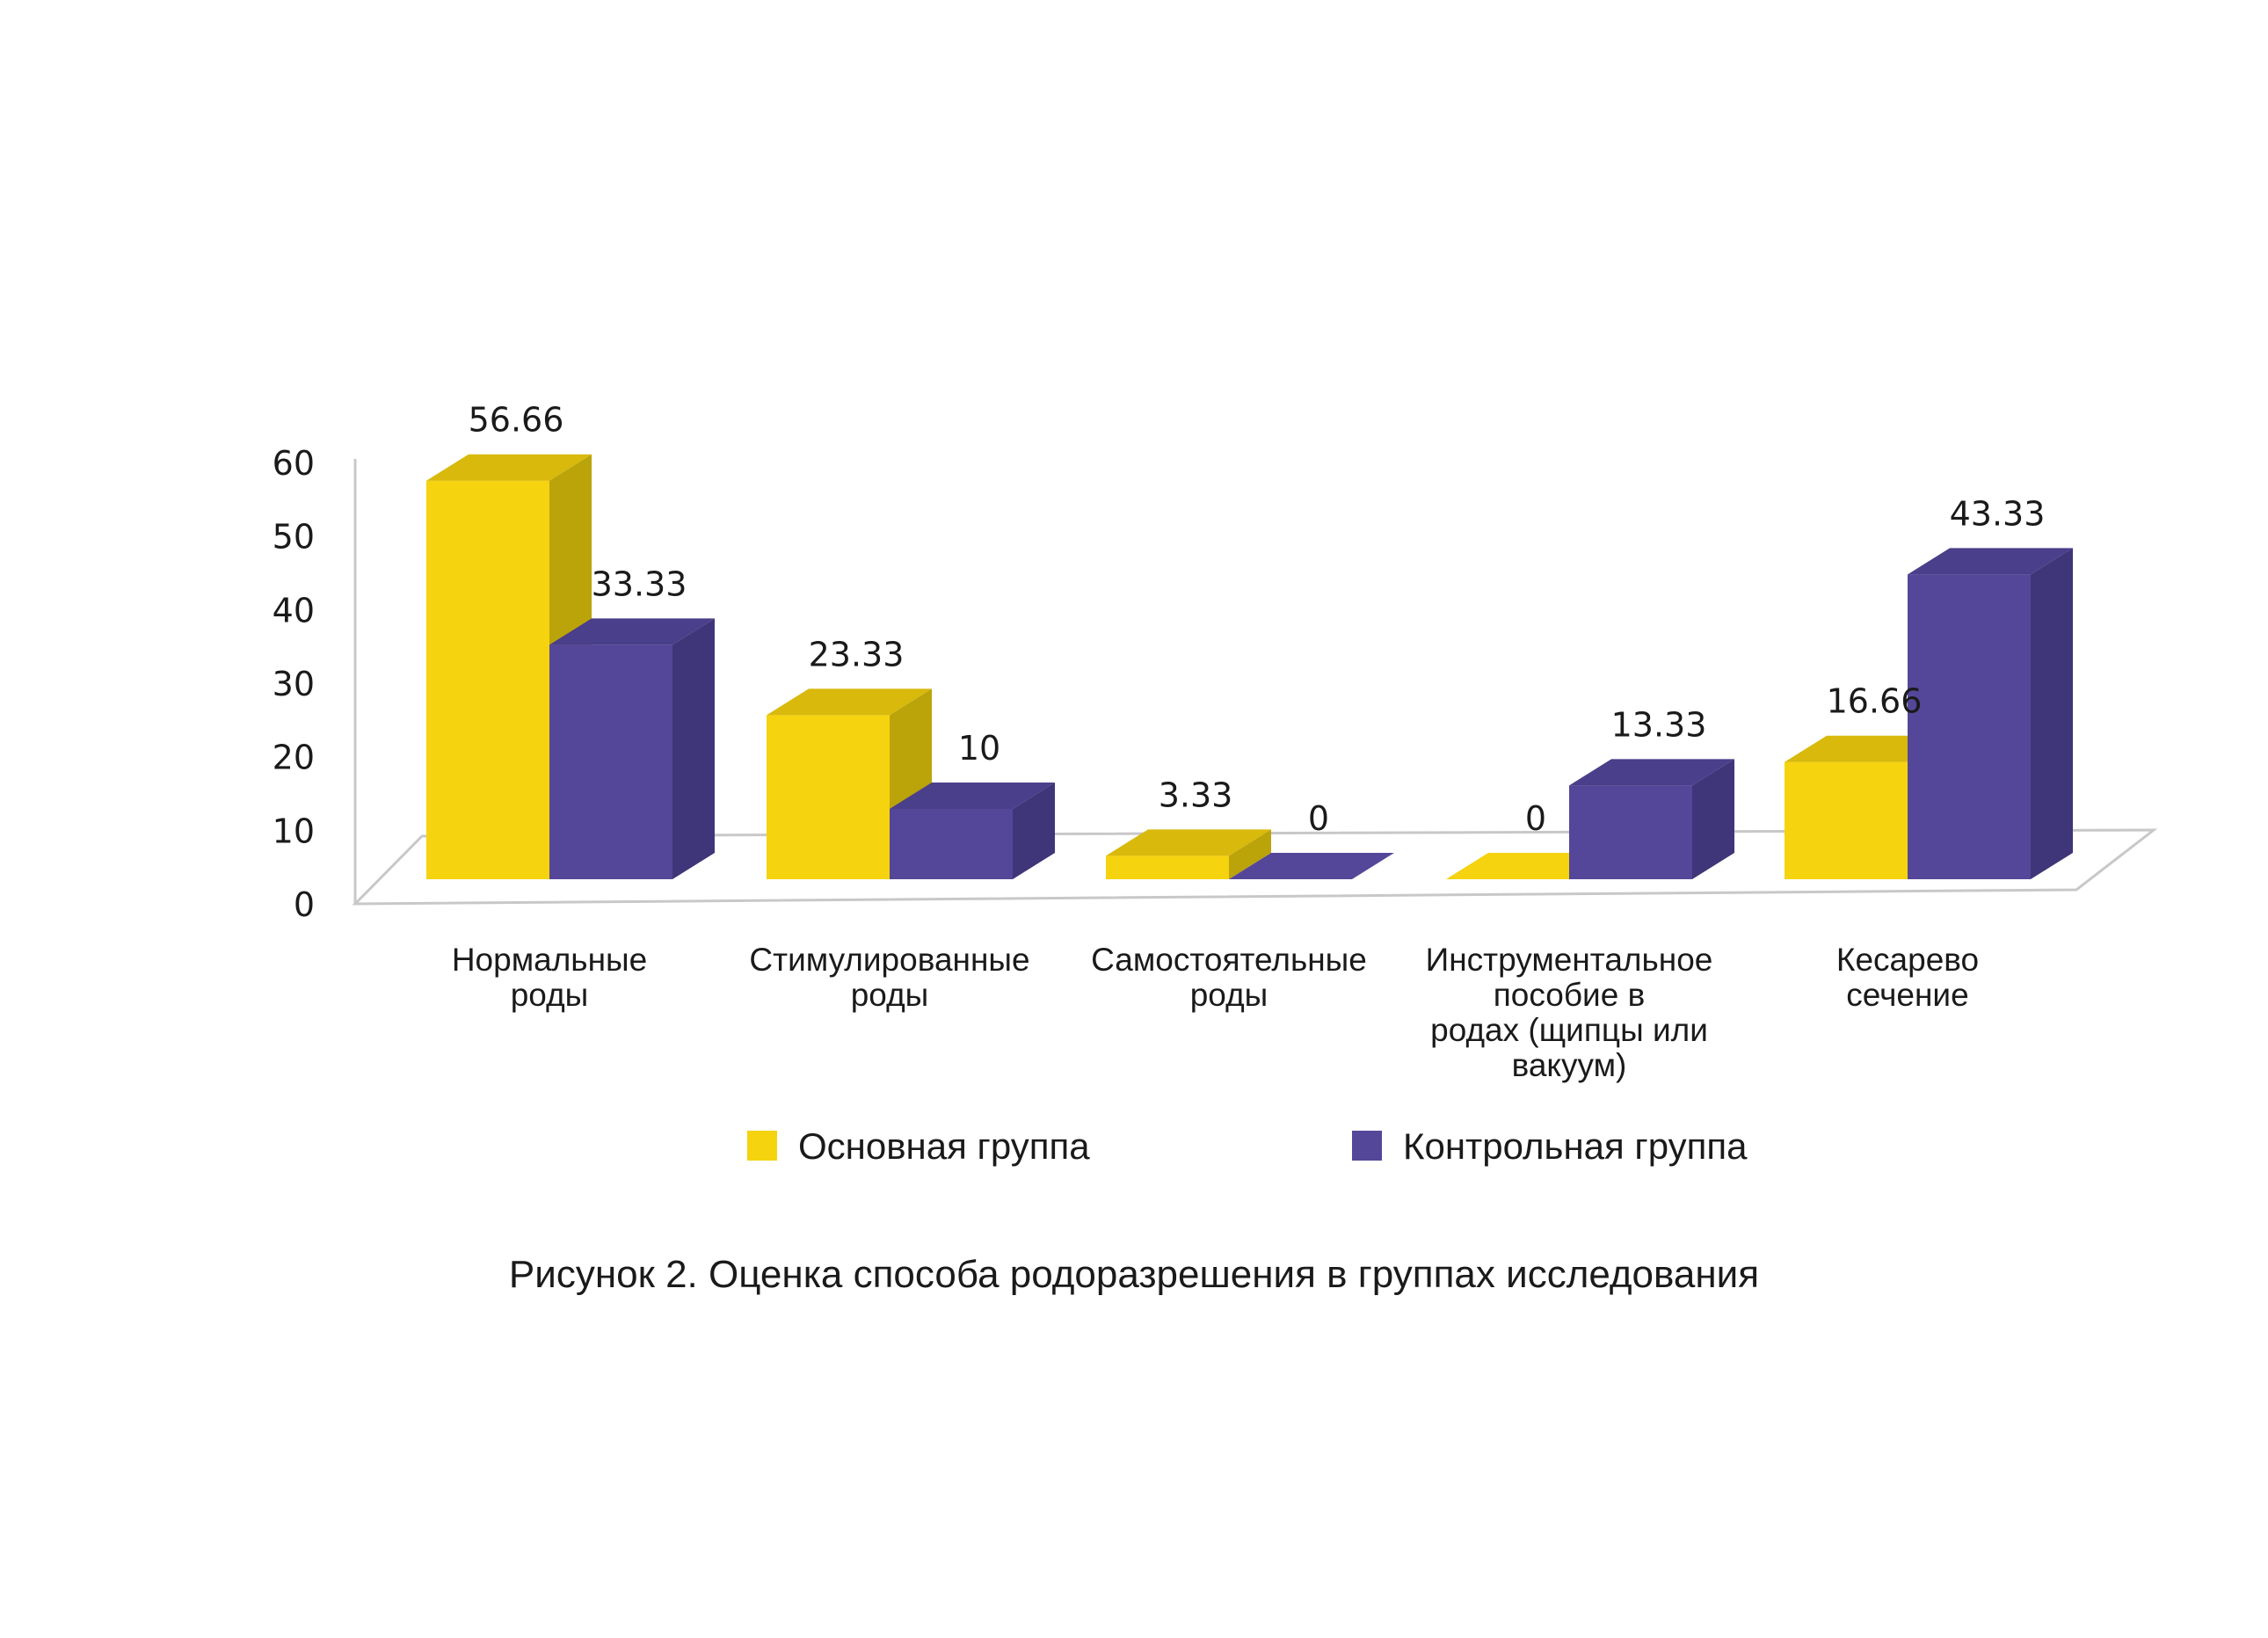  Describe the element at coordinates (979, 748) in the screenshot. I see `data-label: 10` at that location.